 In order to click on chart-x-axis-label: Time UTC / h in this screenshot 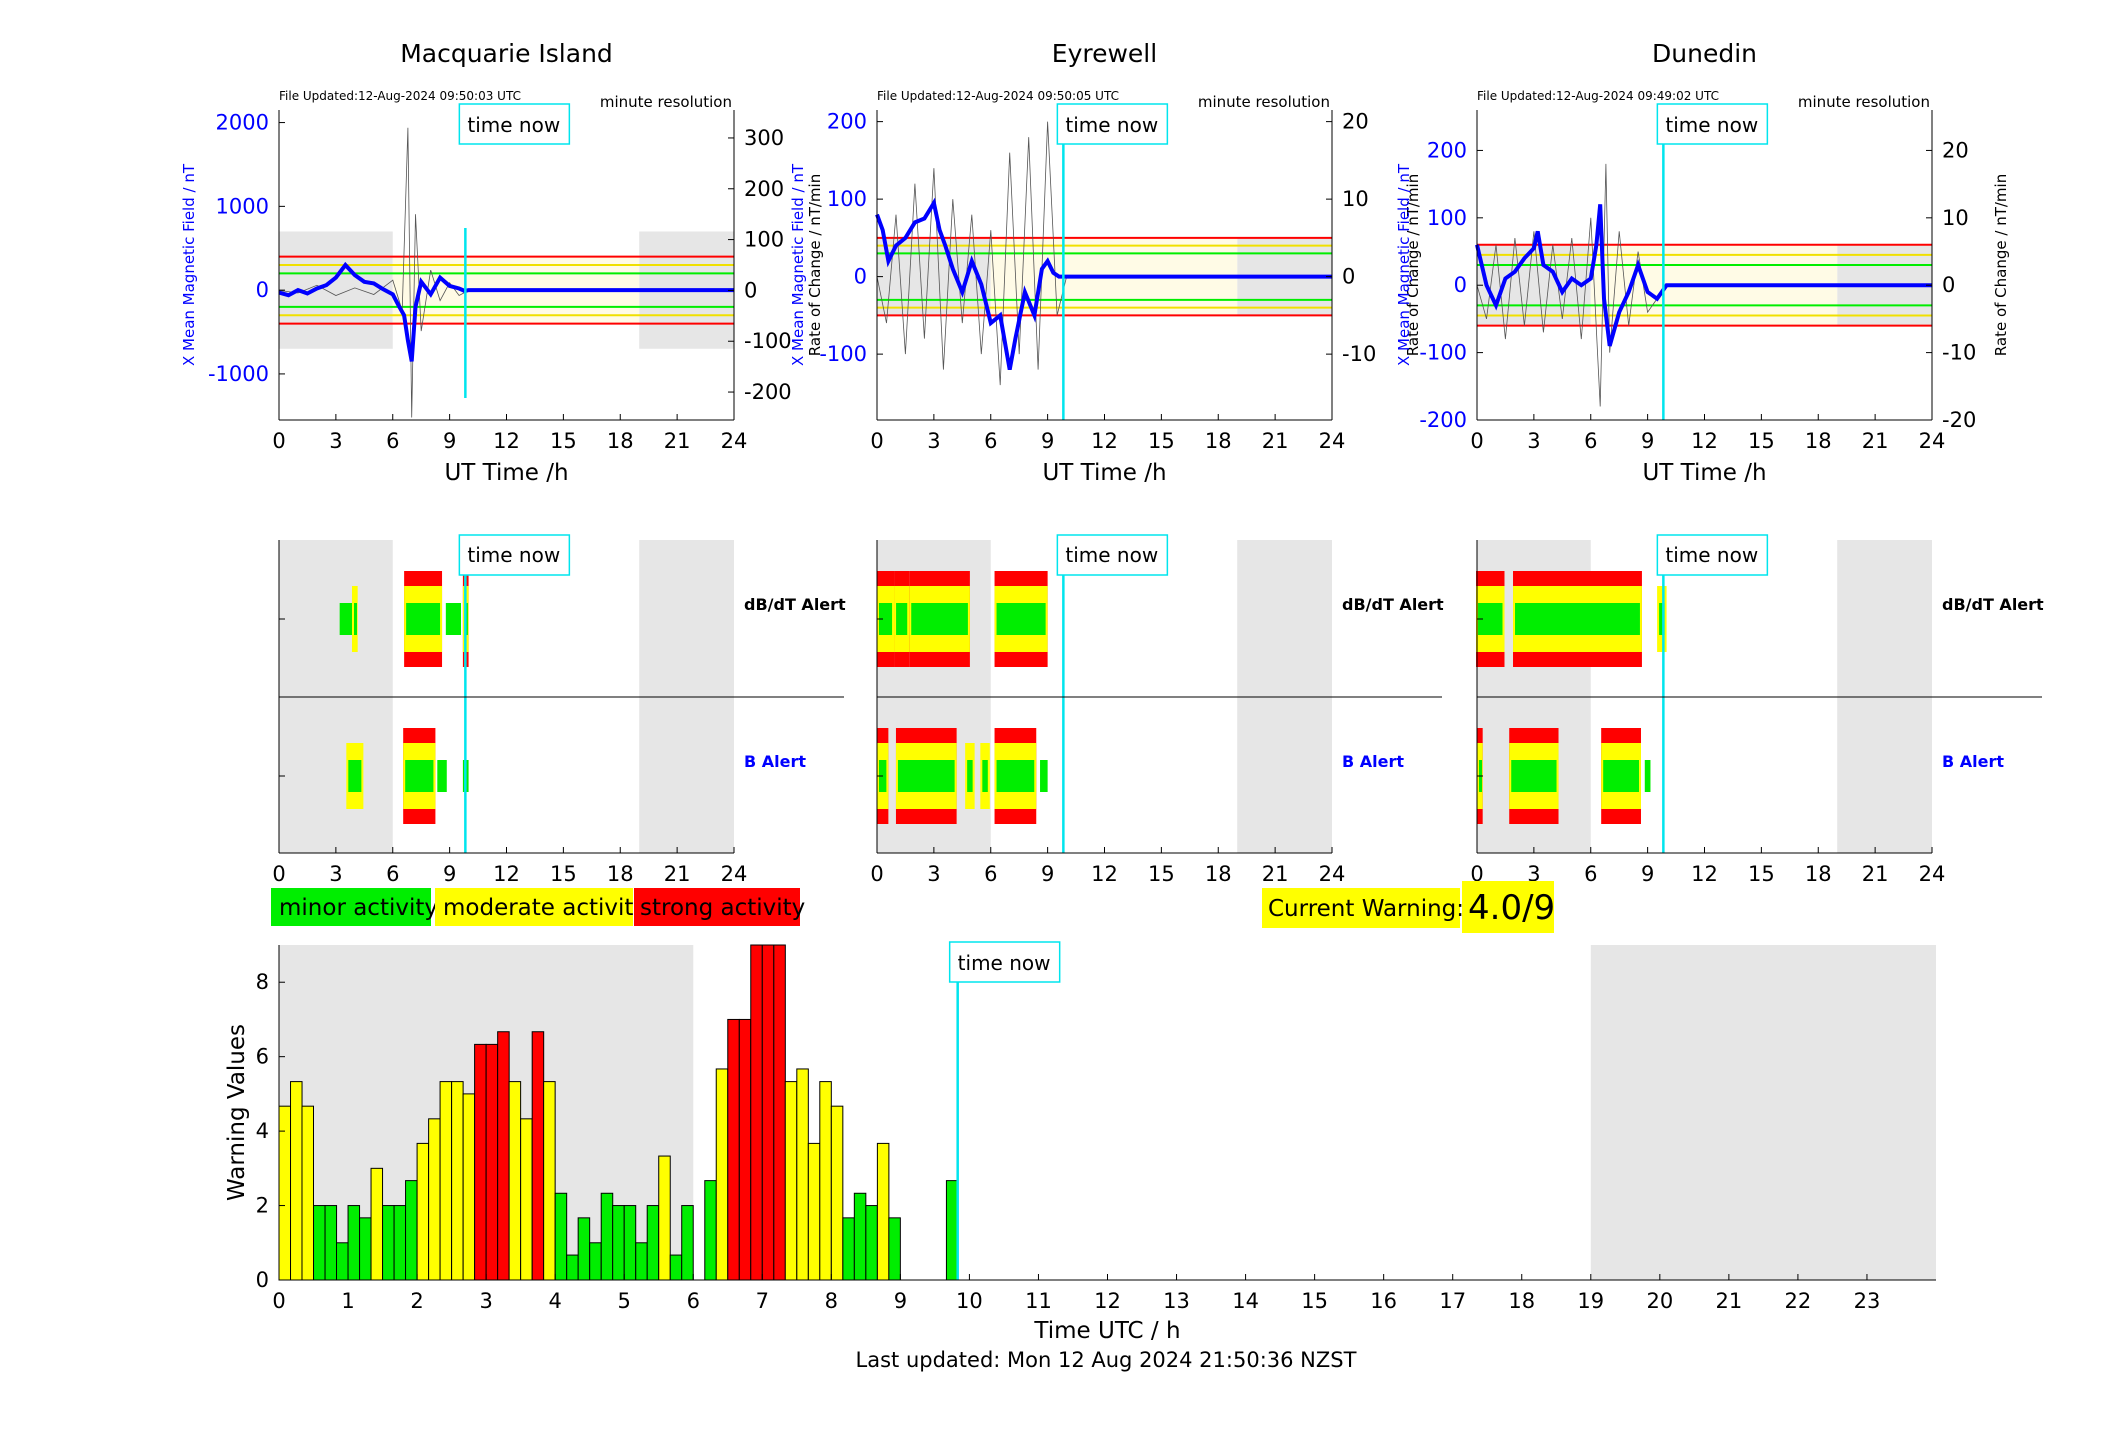, I will do `click(1106, 1331)`.